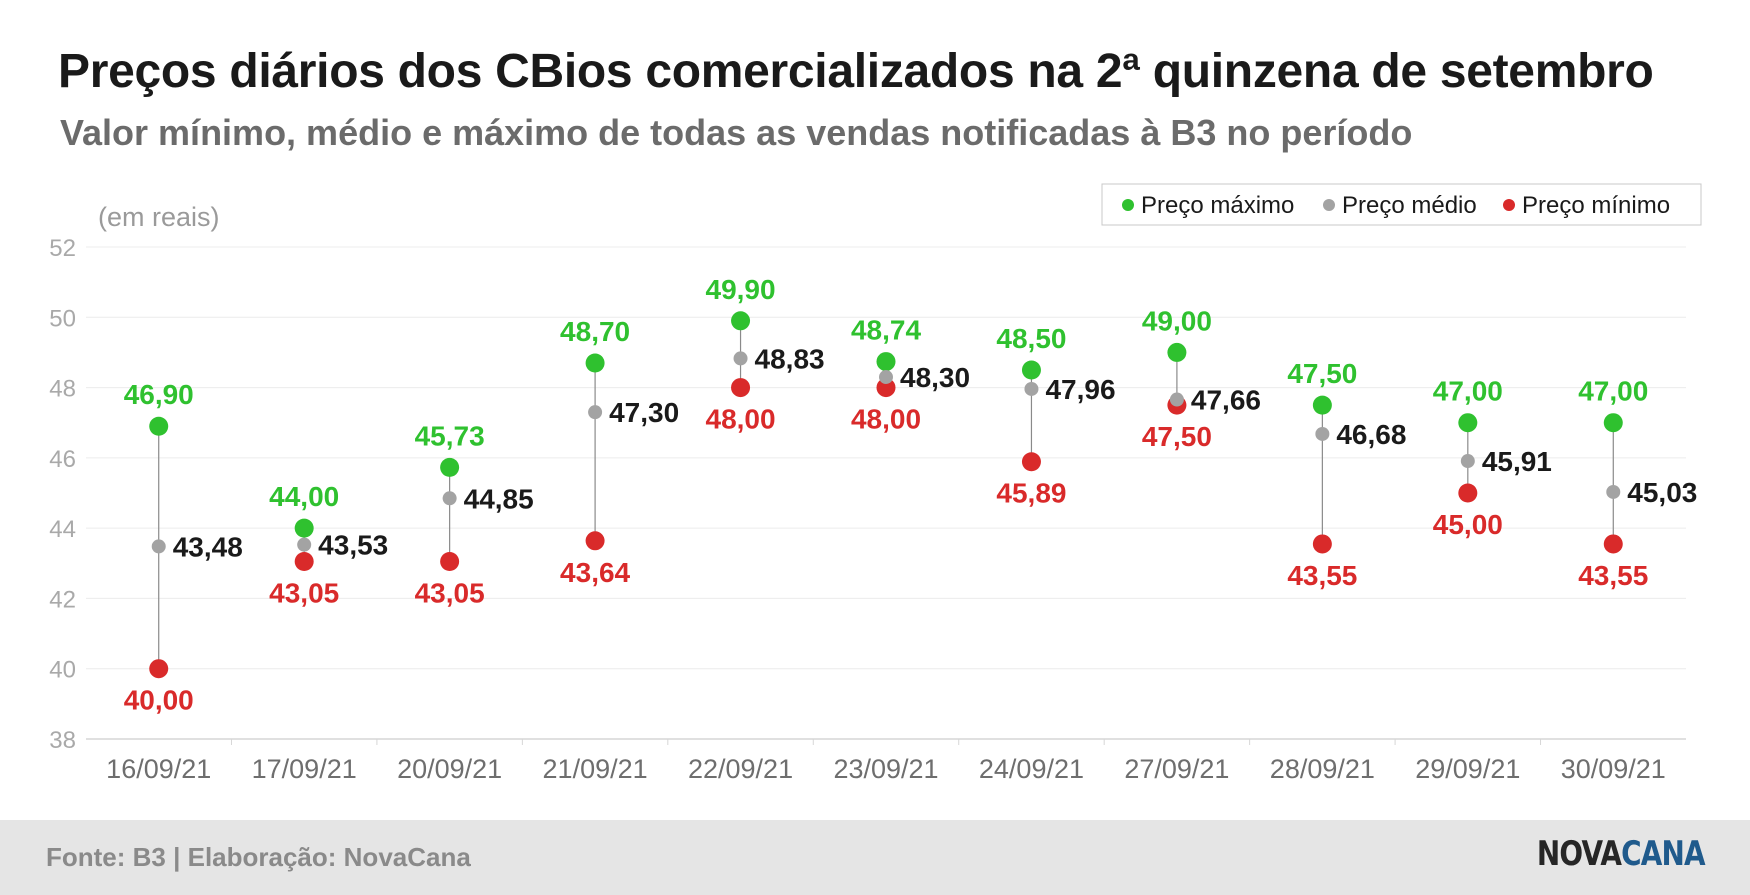 The width and height of the screenshot is (1750, 895). Describe the element at coordinates (1409, 205) in the screenshot. I see `legend-label-avg: Preço médio` at that location.